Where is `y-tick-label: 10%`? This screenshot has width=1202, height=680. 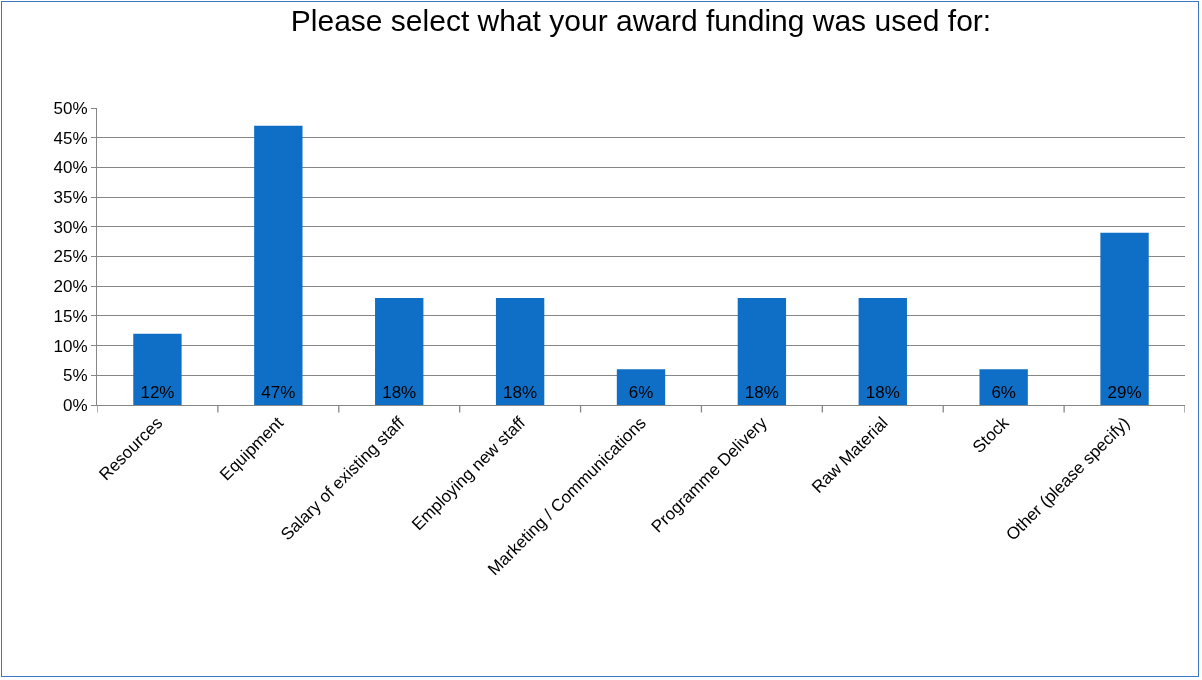 y-tick-label: 10% is located at coordinates (70, 346).